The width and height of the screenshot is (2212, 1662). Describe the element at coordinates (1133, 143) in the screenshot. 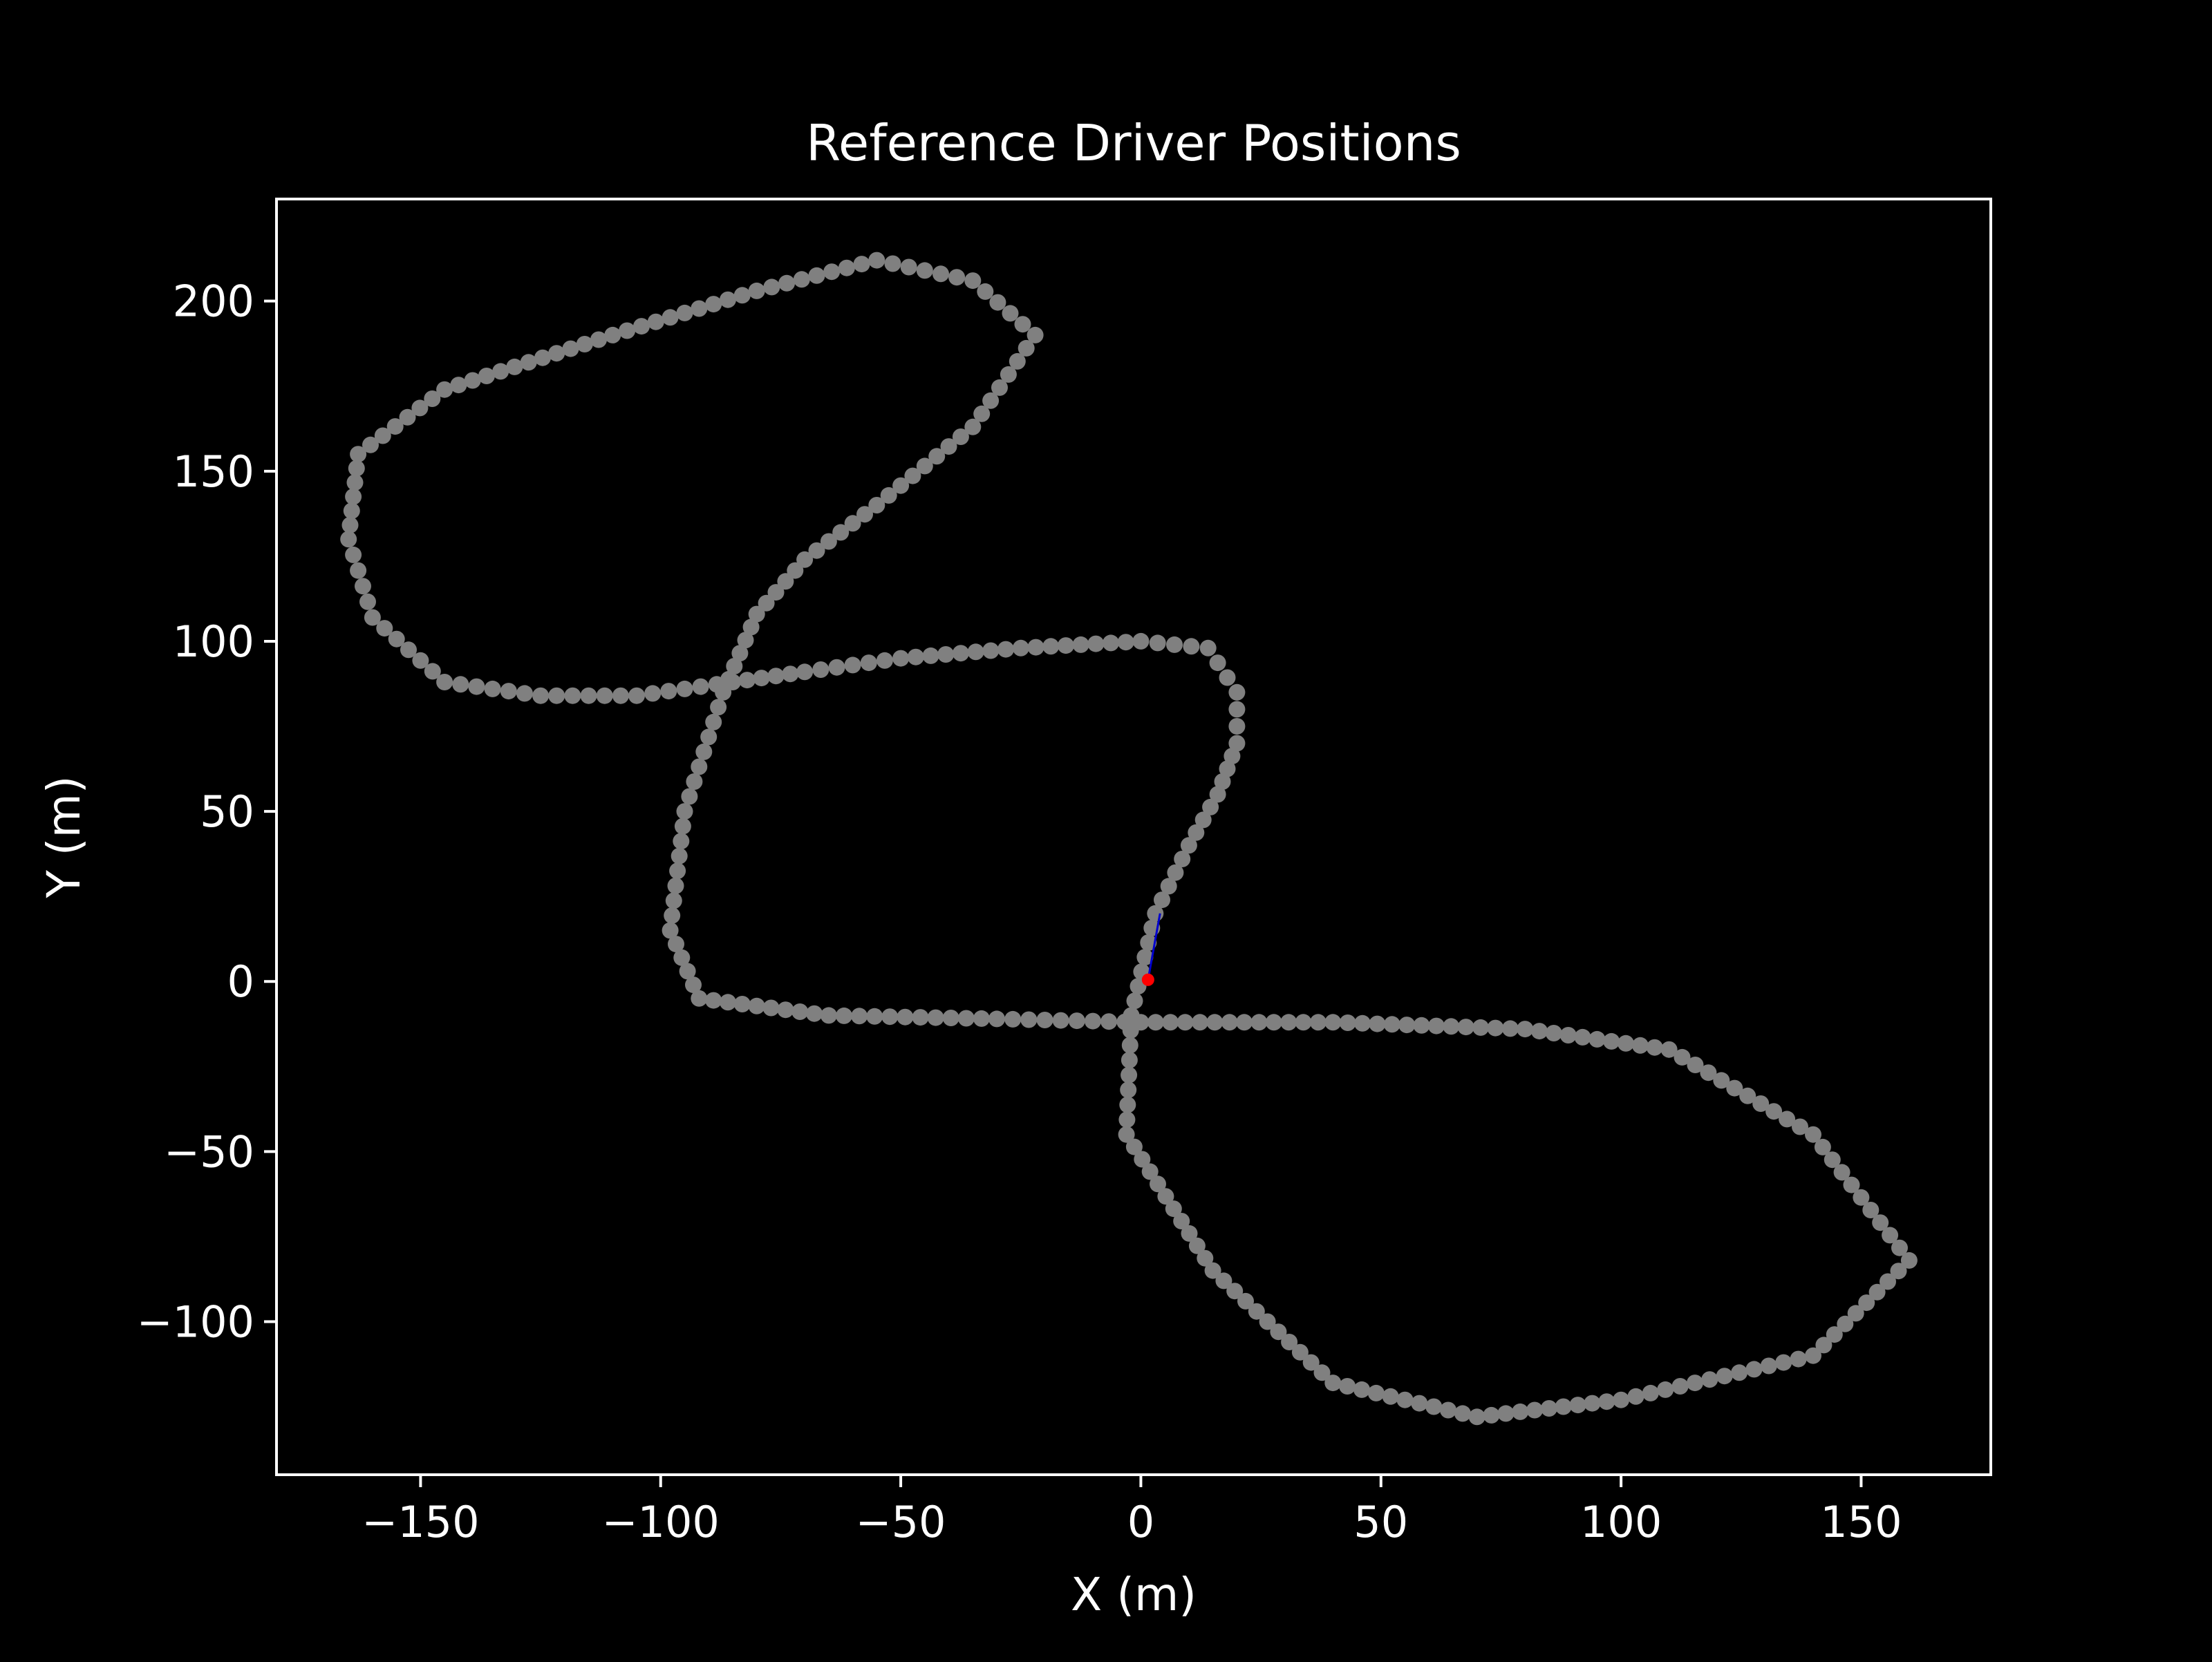

I see `chart-title: Reference Driver Positions` at that location.